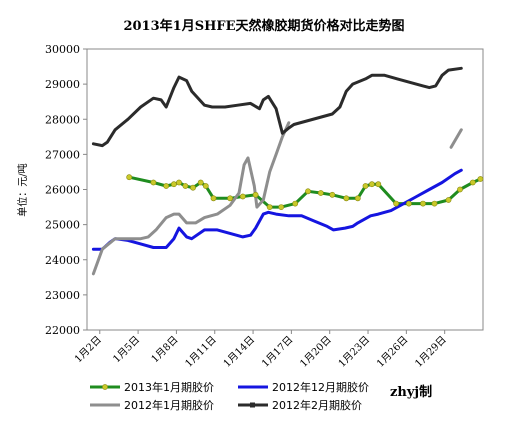 The width and height of the screenshot is (527, 424). What do you see at coordinates (62, 330) in the screenshot?
I see `y-tick-label: 22000` at bounding box center [62, 330].